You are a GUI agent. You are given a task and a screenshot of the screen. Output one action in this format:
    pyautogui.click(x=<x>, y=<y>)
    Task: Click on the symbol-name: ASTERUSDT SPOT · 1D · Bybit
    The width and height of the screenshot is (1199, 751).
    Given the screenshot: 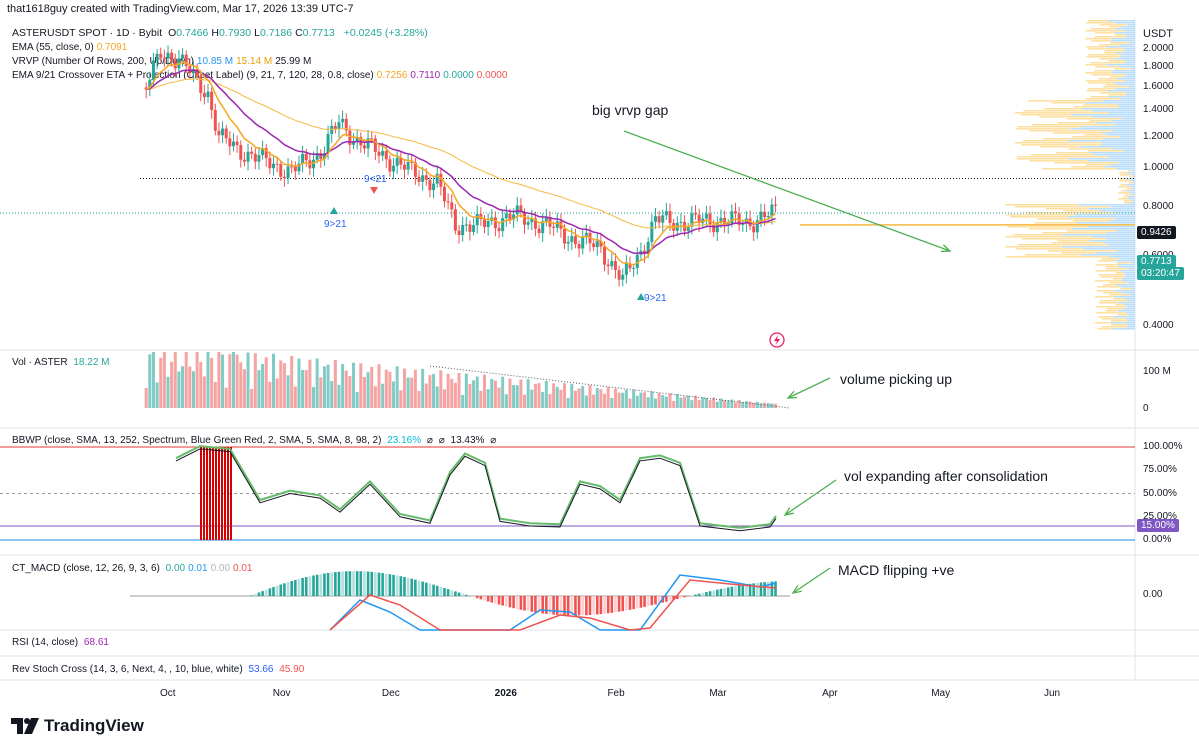 What is the action you would take?
    pyautogui.click(x=87, y=33)
    